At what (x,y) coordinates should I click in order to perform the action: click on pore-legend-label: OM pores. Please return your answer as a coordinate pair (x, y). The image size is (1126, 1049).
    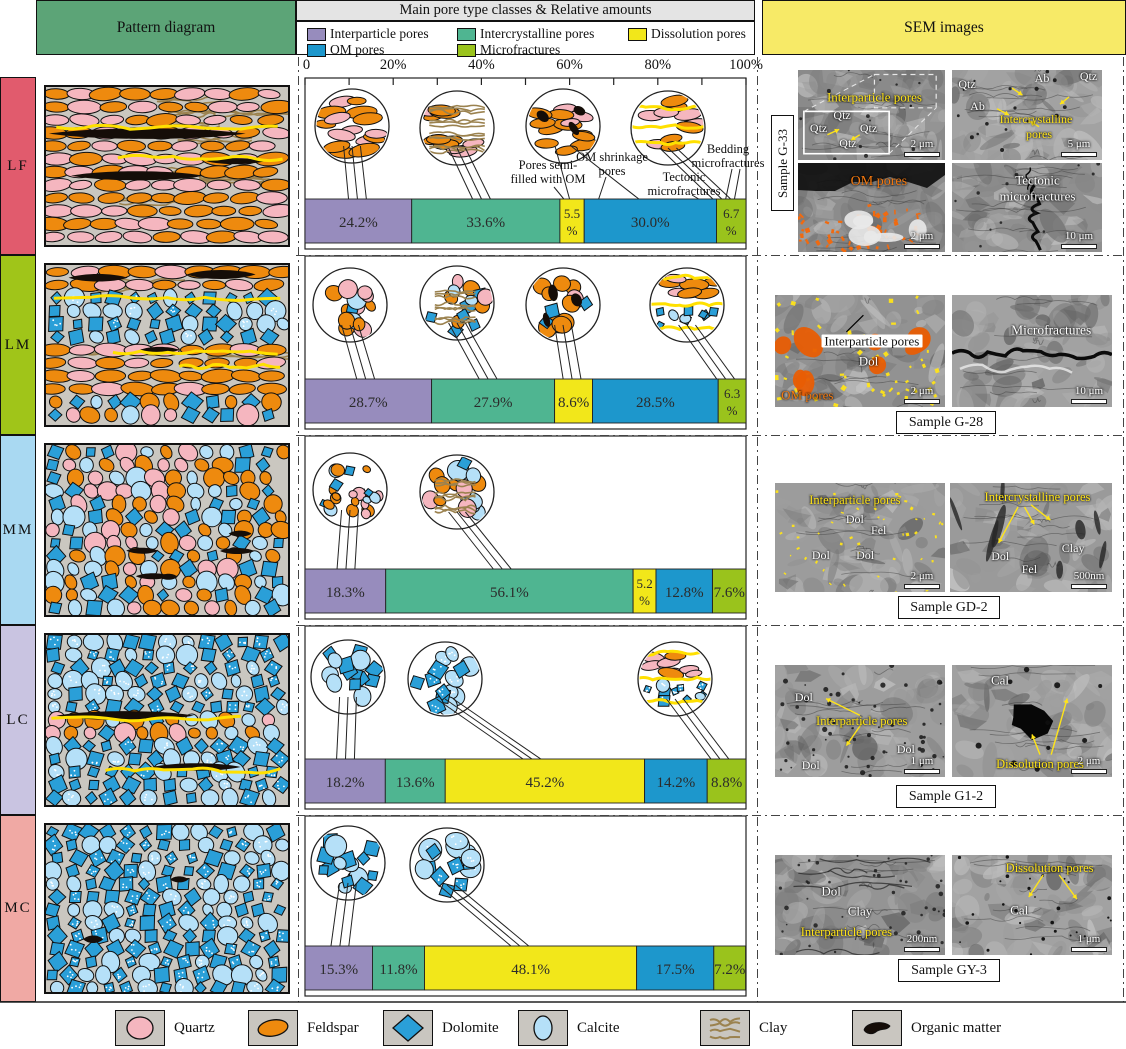
    Looking at the image, I should click on (357, 49).